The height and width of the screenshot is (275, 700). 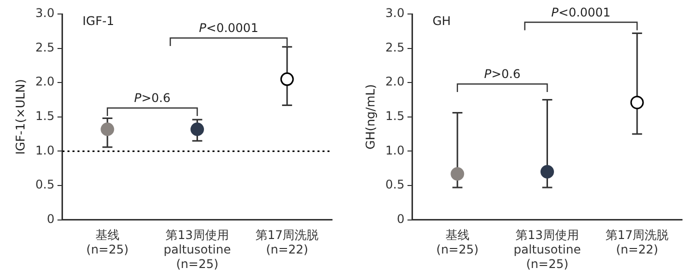 I want to click on chart-title: GH, so click(x=441, y=21).